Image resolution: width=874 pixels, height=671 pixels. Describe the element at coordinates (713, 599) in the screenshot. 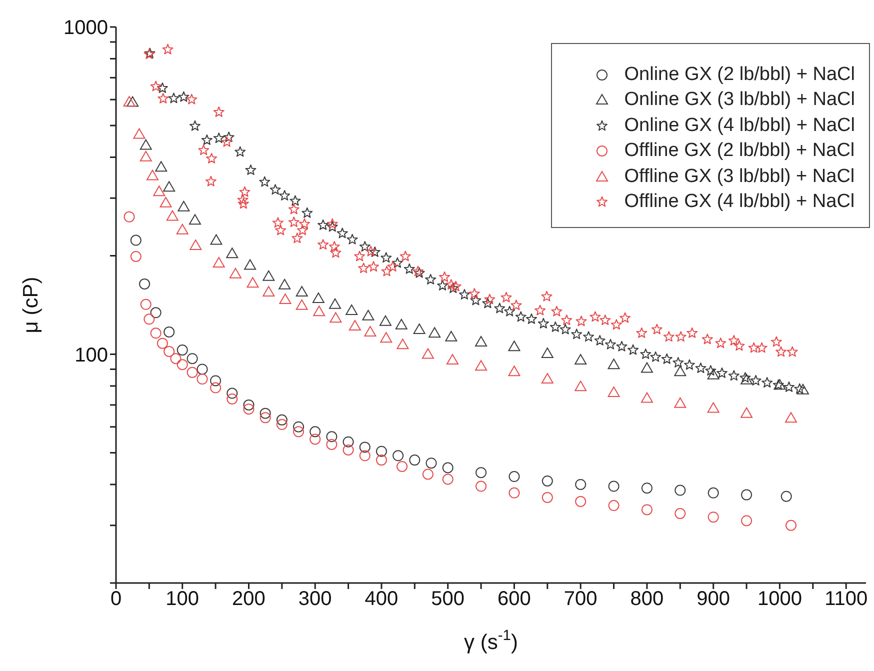

I see `x-tick-label: 900` at that location.